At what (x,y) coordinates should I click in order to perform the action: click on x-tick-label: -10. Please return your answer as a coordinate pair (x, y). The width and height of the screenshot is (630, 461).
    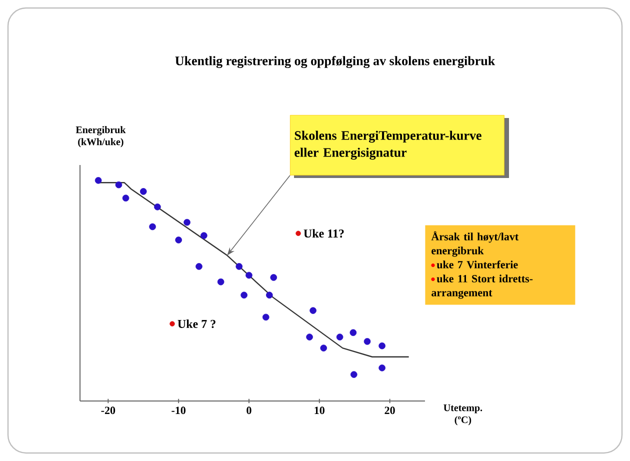
    Looking at the image, I should click on (179, 410).